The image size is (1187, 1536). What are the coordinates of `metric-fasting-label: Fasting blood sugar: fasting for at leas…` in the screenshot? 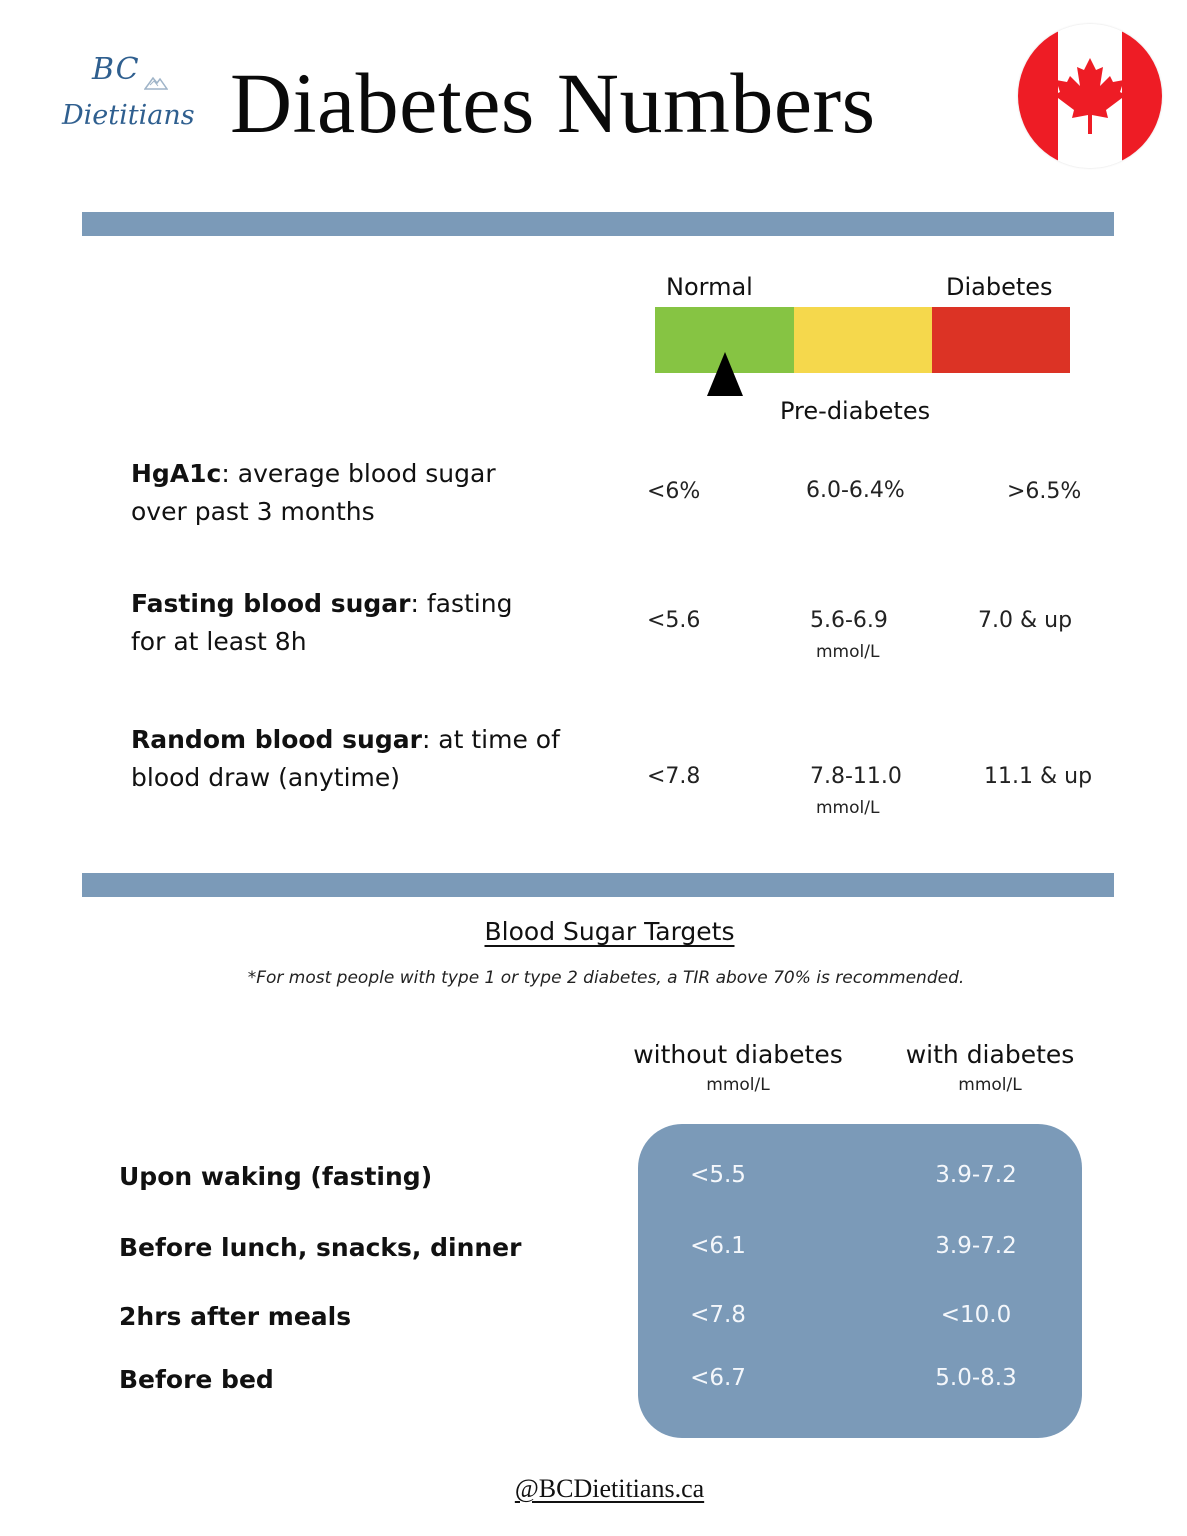 It's located at (366, 623).